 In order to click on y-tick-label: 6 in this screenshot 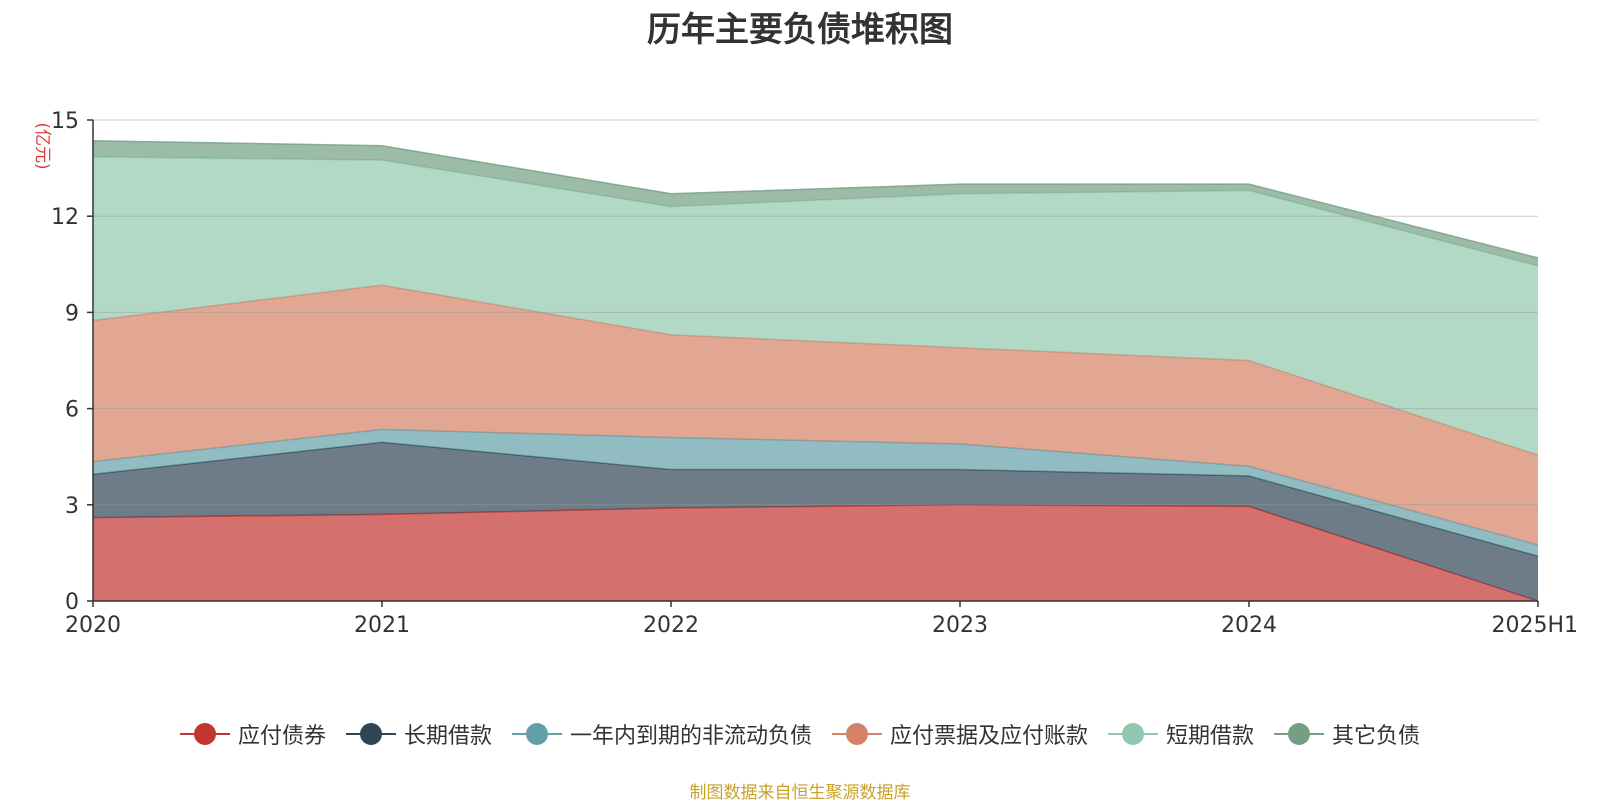, I will do `click(72, 410)`.